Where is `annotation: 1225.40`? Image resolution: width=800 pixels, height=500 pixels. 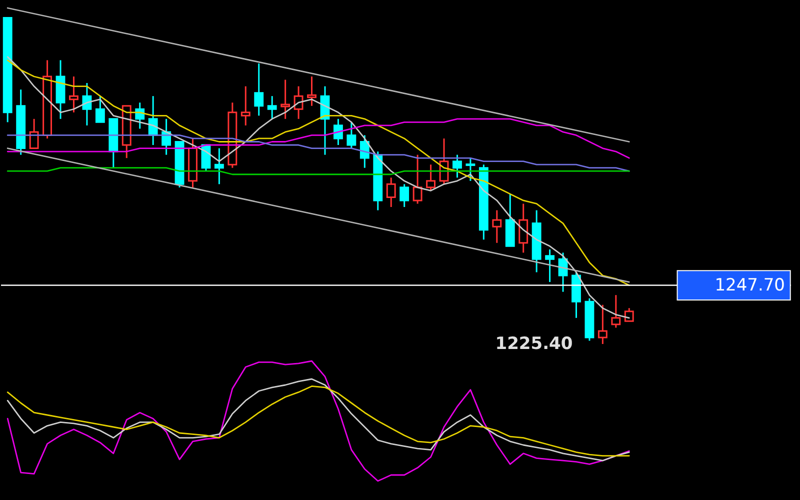 annotation: 1225.40 is located at coordinates (534, 344).